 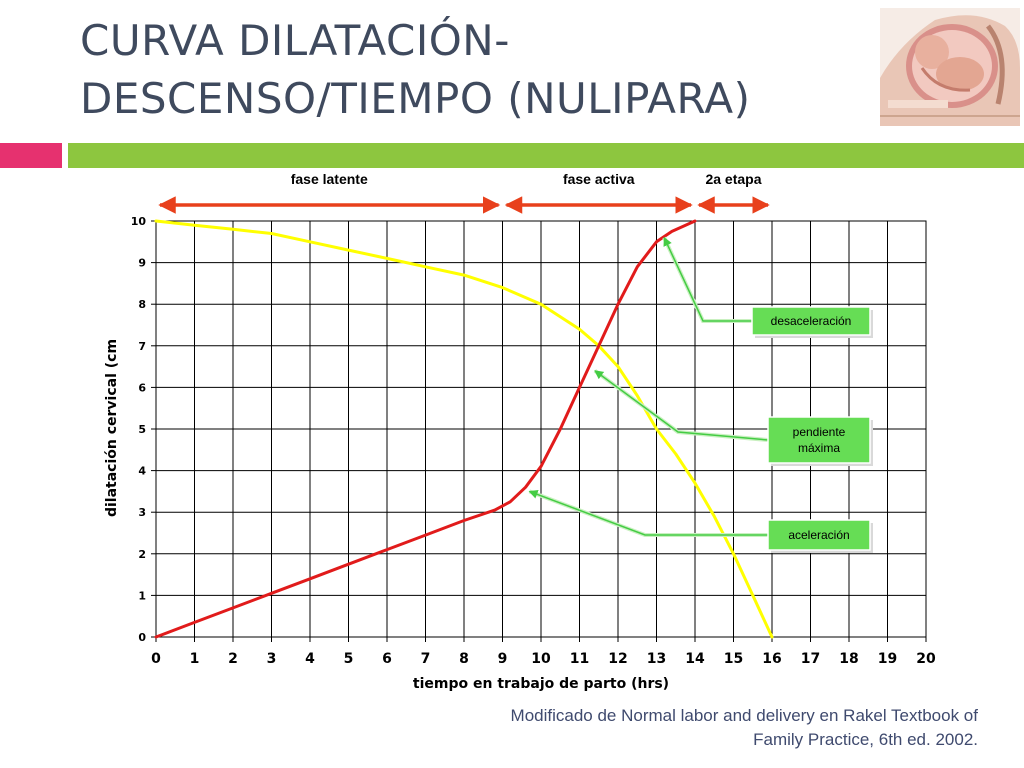 I want to click on x-tick-label: 10, so click(x=541, y=659).